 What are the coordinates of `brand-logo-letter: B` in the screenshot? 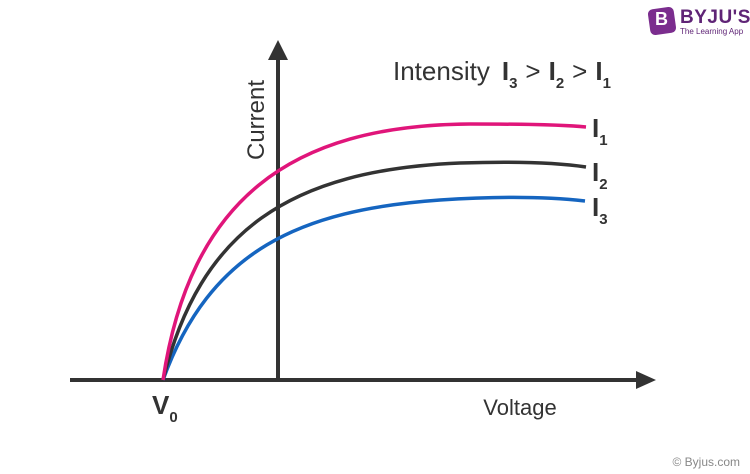 It's located at (661, 19).